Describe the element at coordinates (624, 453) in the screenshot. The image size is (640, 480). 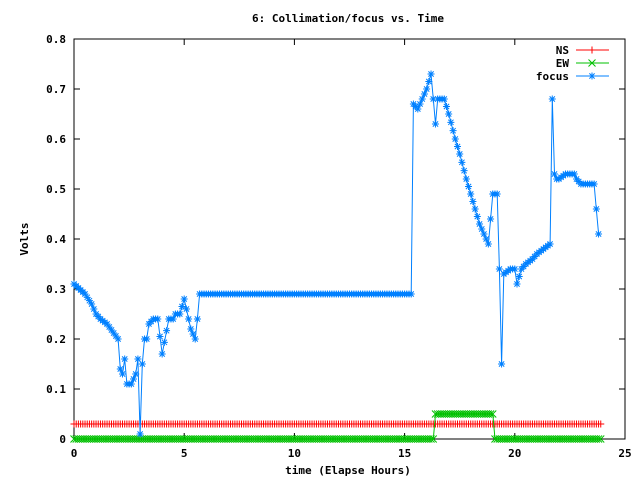
I see `x-tick-label: 25` at that location.